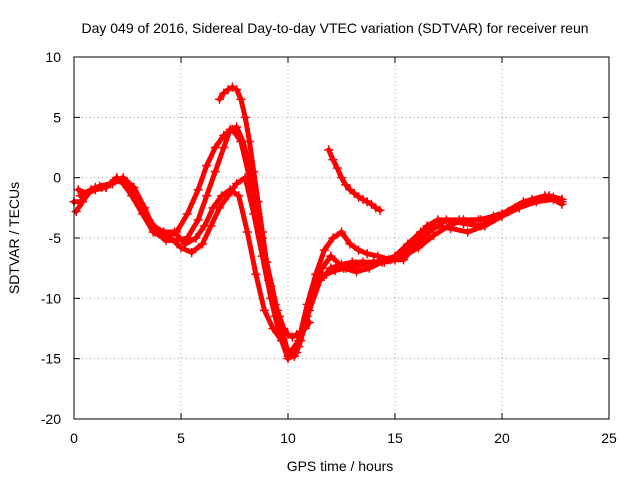 The width and height of the screenshot is (640, 480). I want to click on y-tick-label: 0, so click(57, 178).